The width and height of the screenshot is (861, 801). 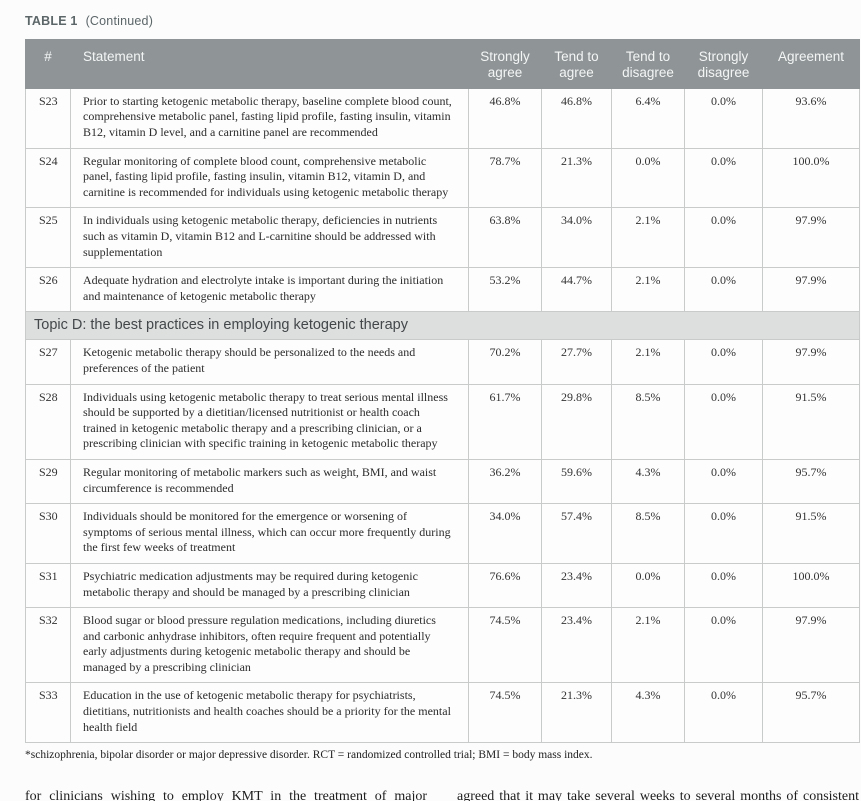 I want to click on column-header-statement: Statement, so click(x=269, y=64).